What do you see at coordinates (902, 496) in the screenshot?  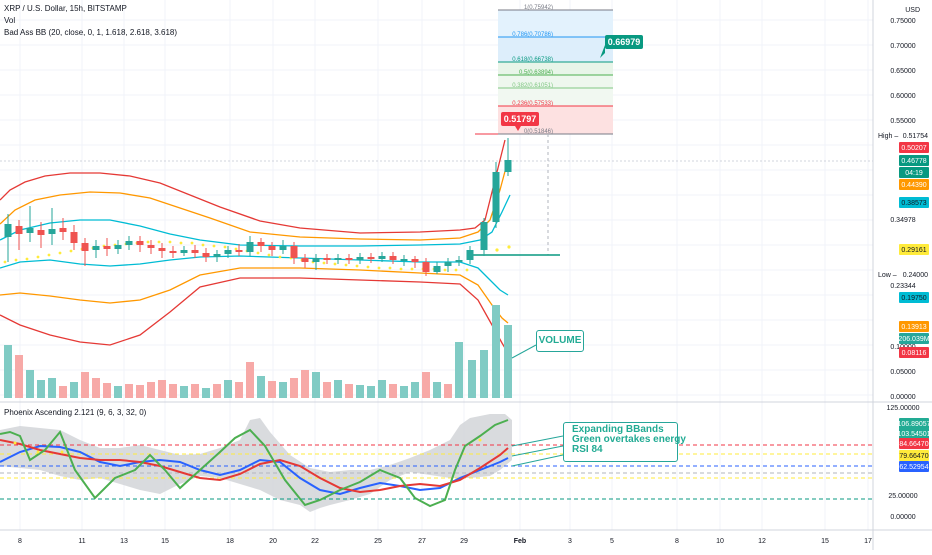 I see `osc-tick-label: 25.00000` at bounding box center [902, 496].